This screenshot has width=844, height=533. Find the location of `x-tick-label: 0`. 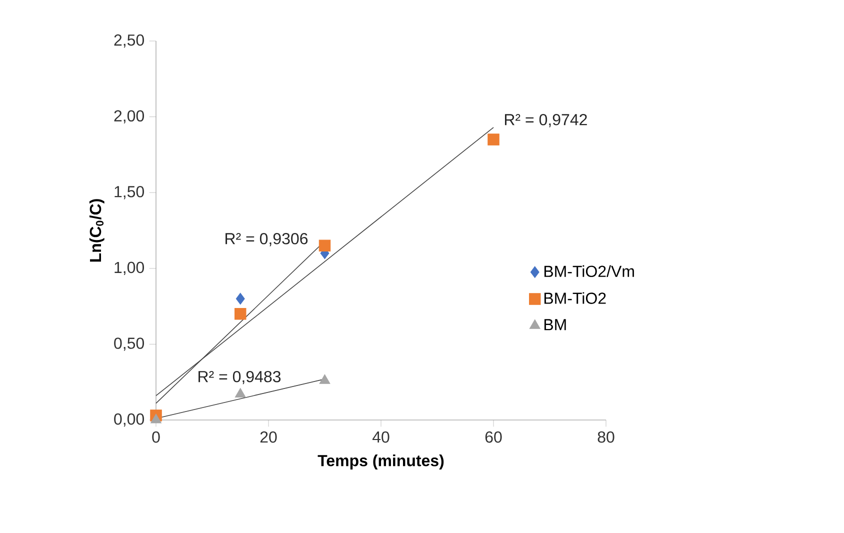

x-tick-label: 0 is located at coordinates (156, 437).